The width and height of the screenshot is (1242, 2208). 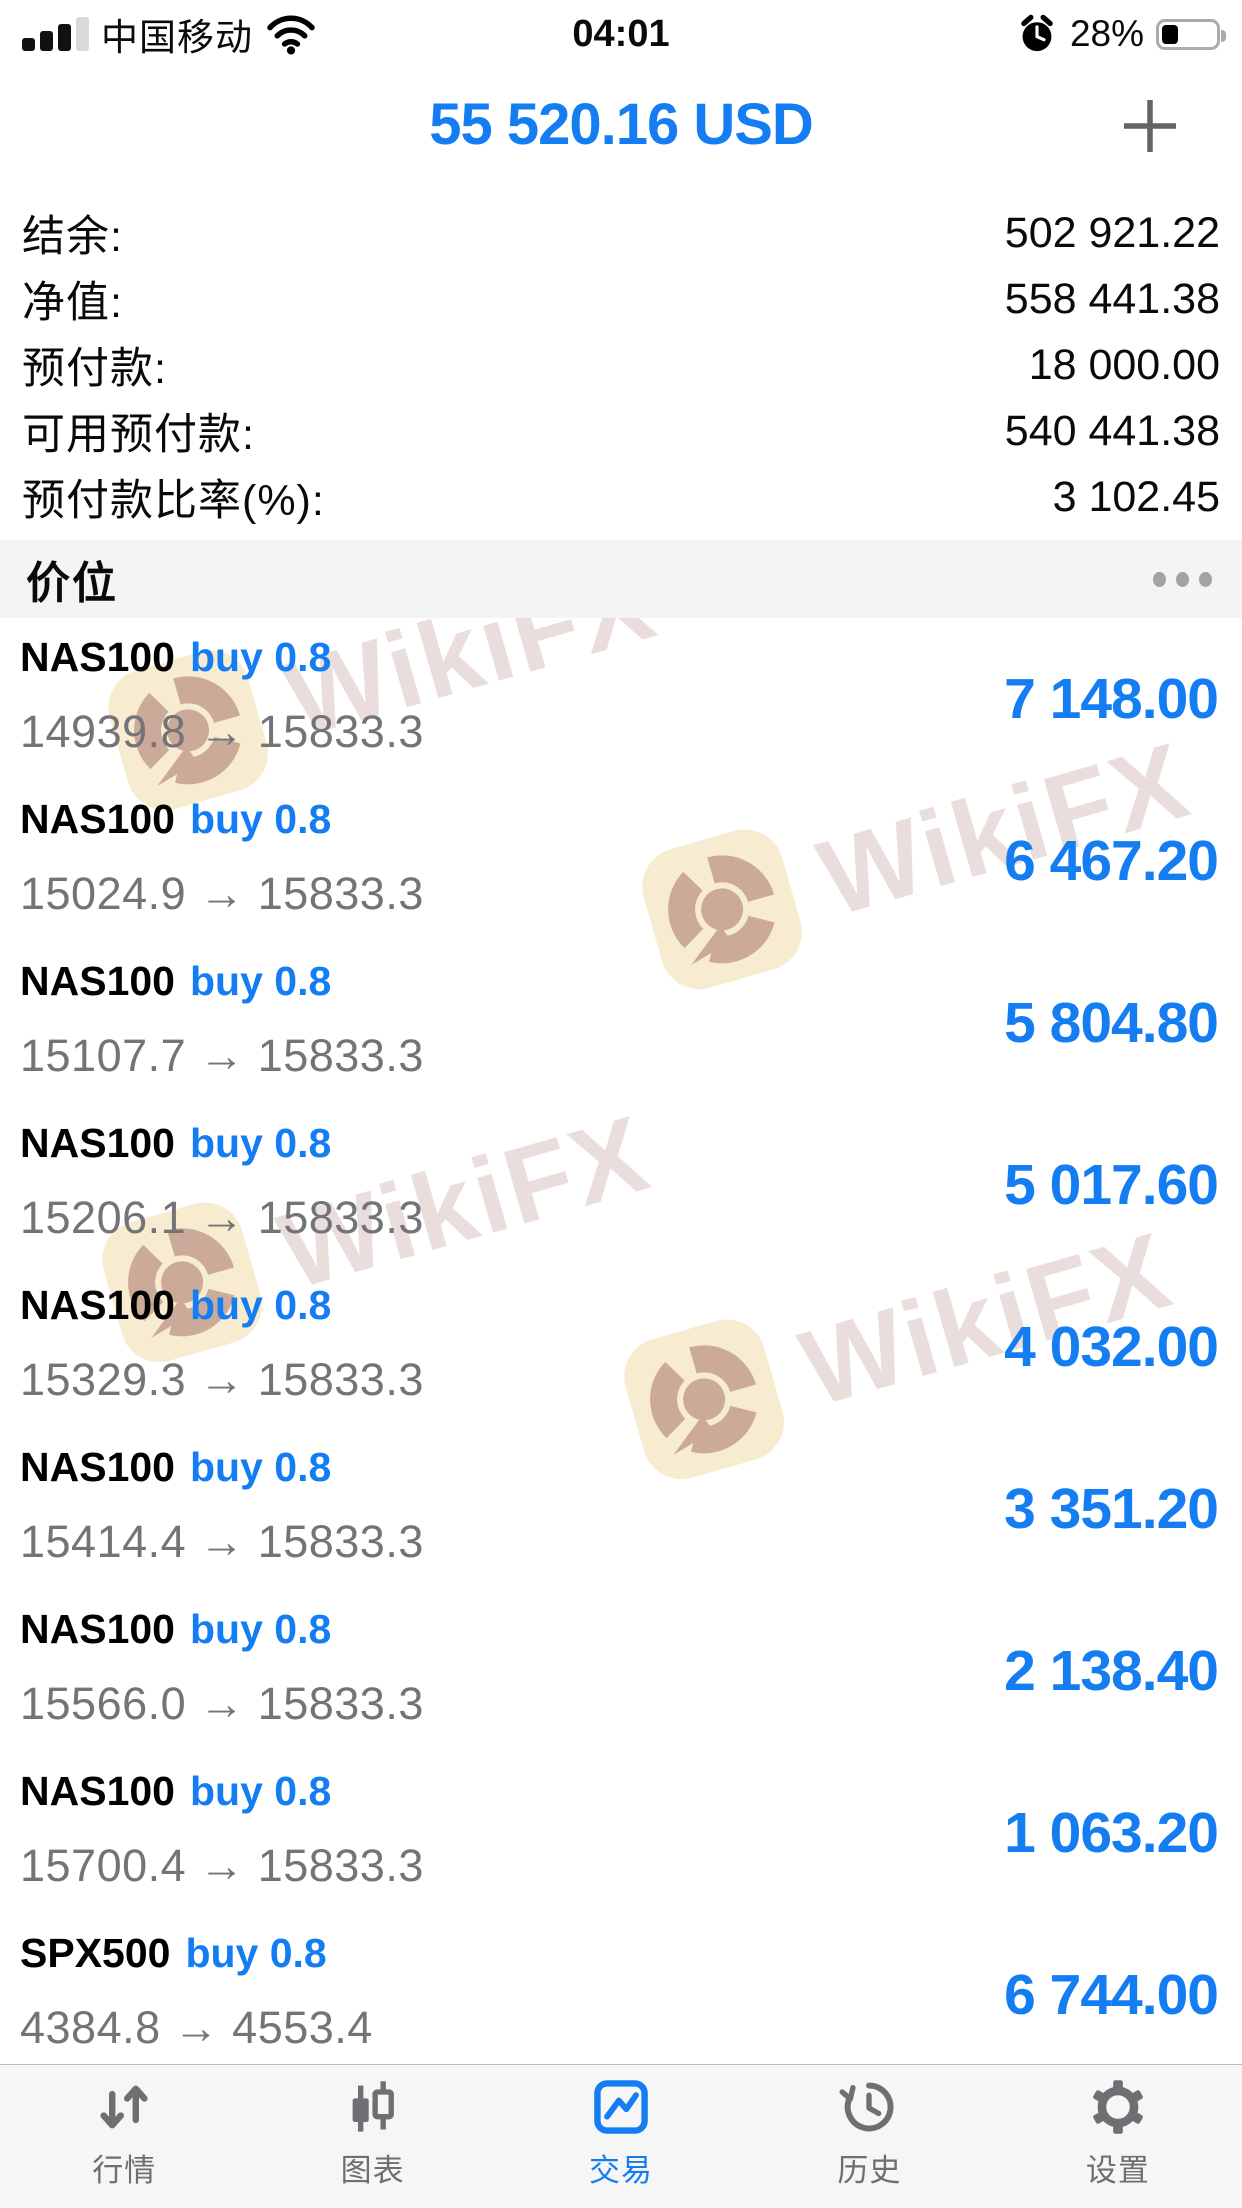 I want to click on wifi-icon, so click(x=291, y=34).